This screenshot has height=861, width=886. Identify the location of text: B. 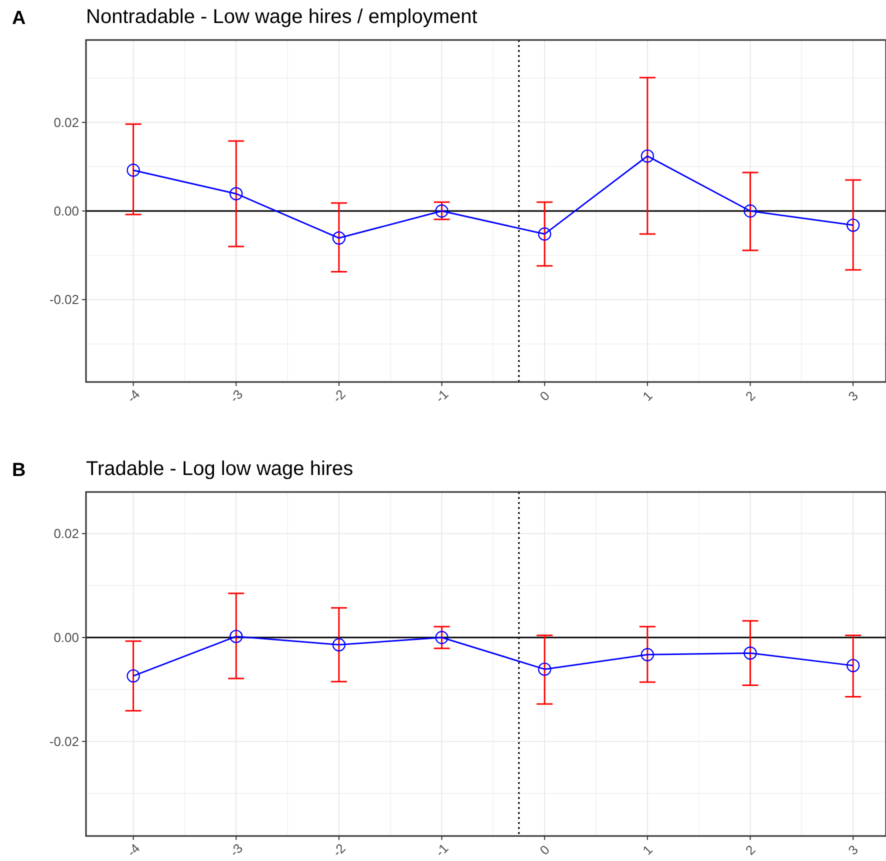
(19, 470).